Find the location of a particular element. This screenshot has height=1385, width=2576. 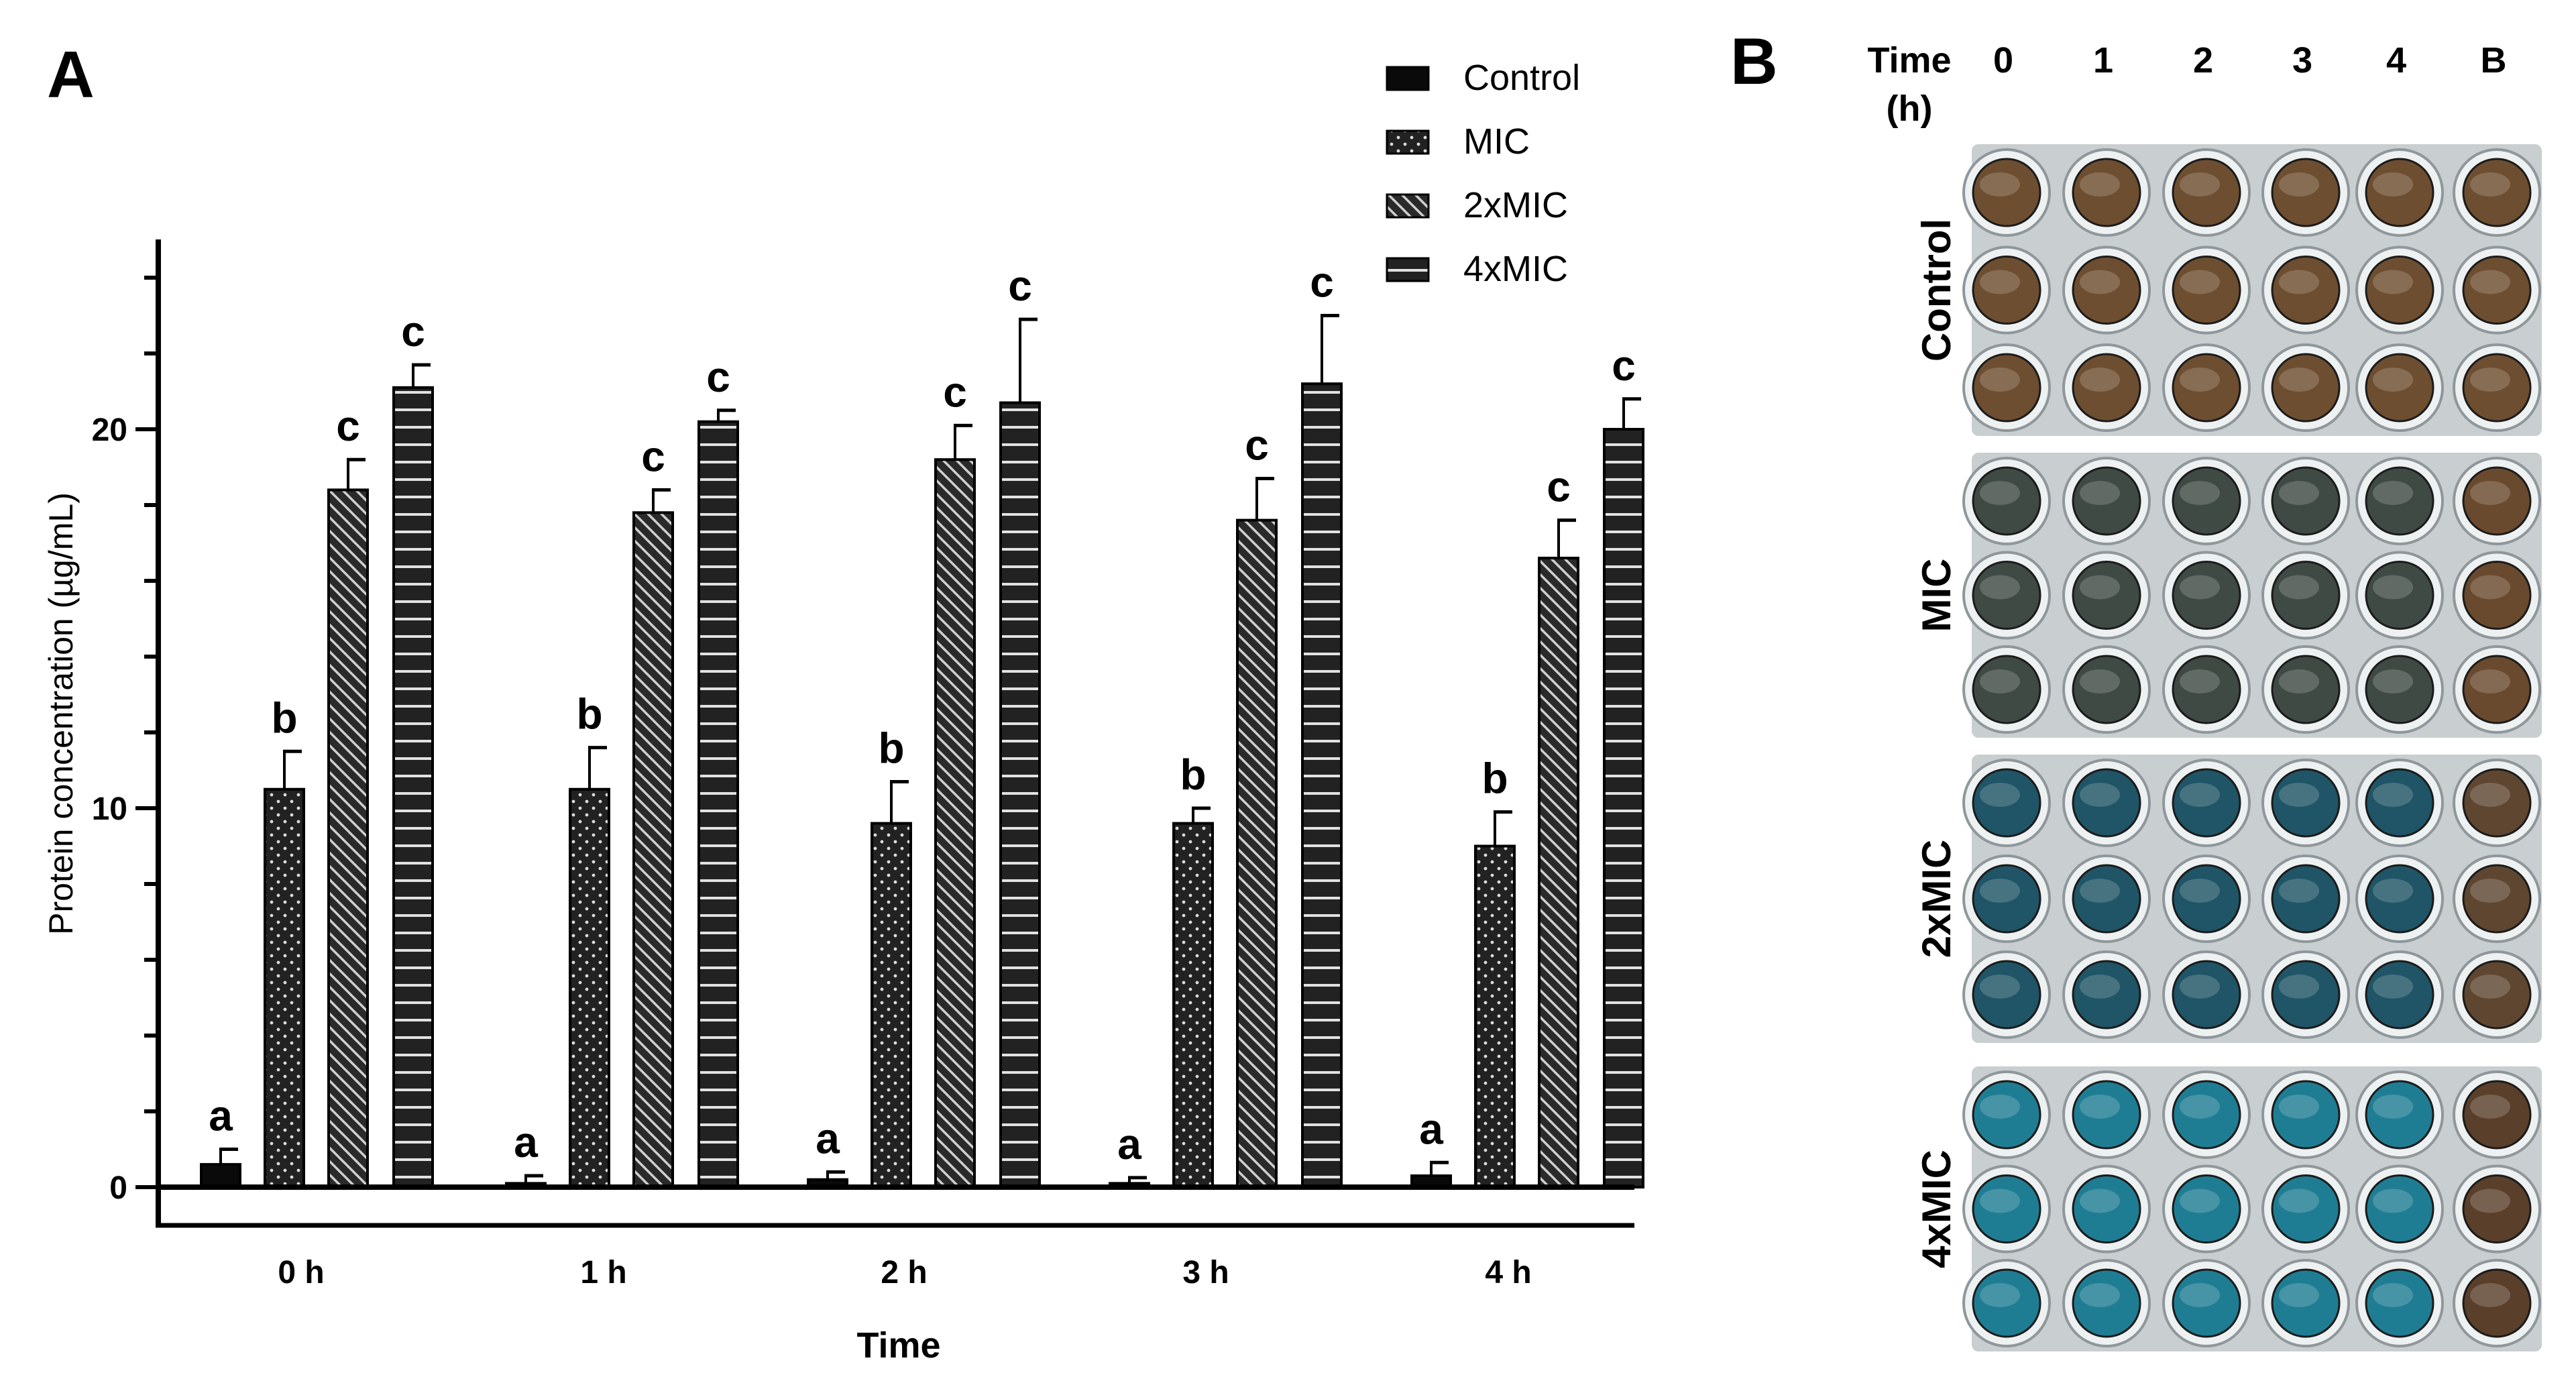

legend-swatch-2xmic is located at coordinates (1408, 206).